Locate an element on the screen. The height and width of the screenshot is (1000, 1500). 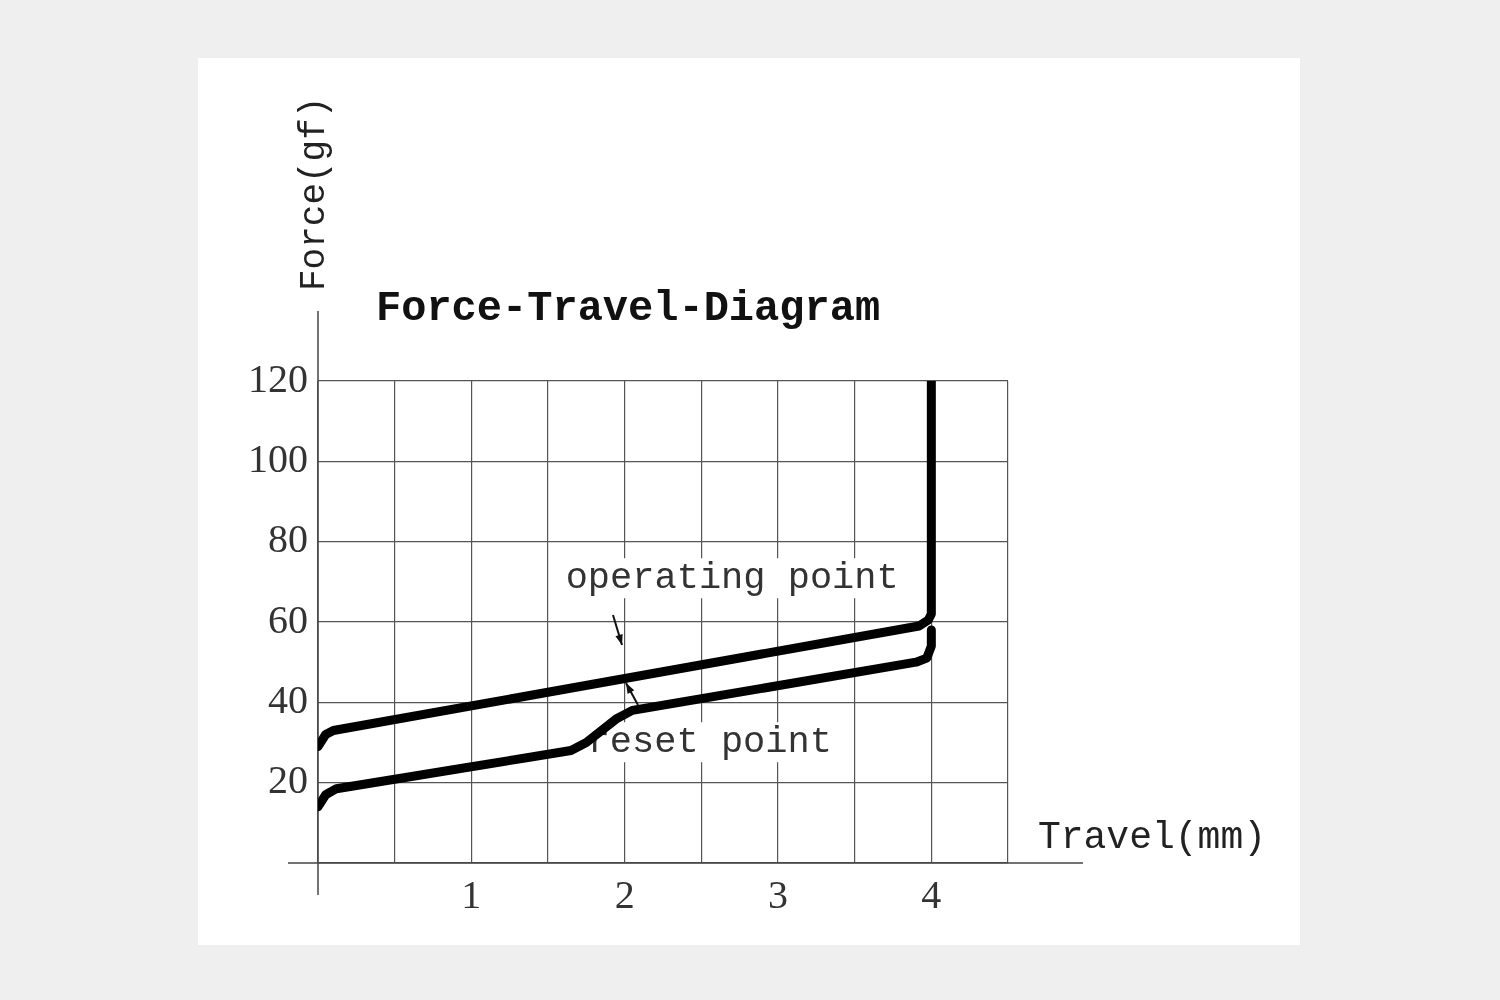
y-tick-label: 40 is located at coordinates (288, 699).